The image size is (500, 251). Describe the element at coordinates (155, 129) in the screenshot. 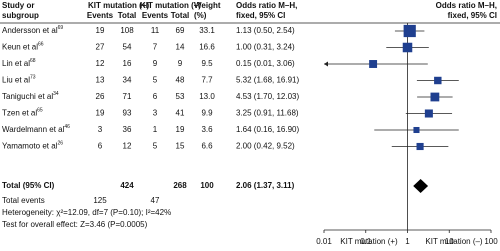

I see `events-negative: 1` at that location.